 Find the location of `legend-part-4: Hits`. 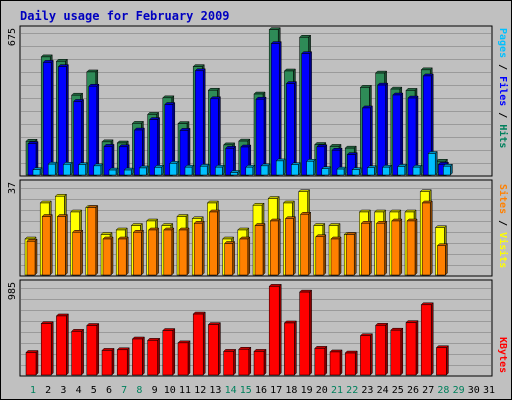

legend-part-4: Hits is located at coordinates (503, 136).